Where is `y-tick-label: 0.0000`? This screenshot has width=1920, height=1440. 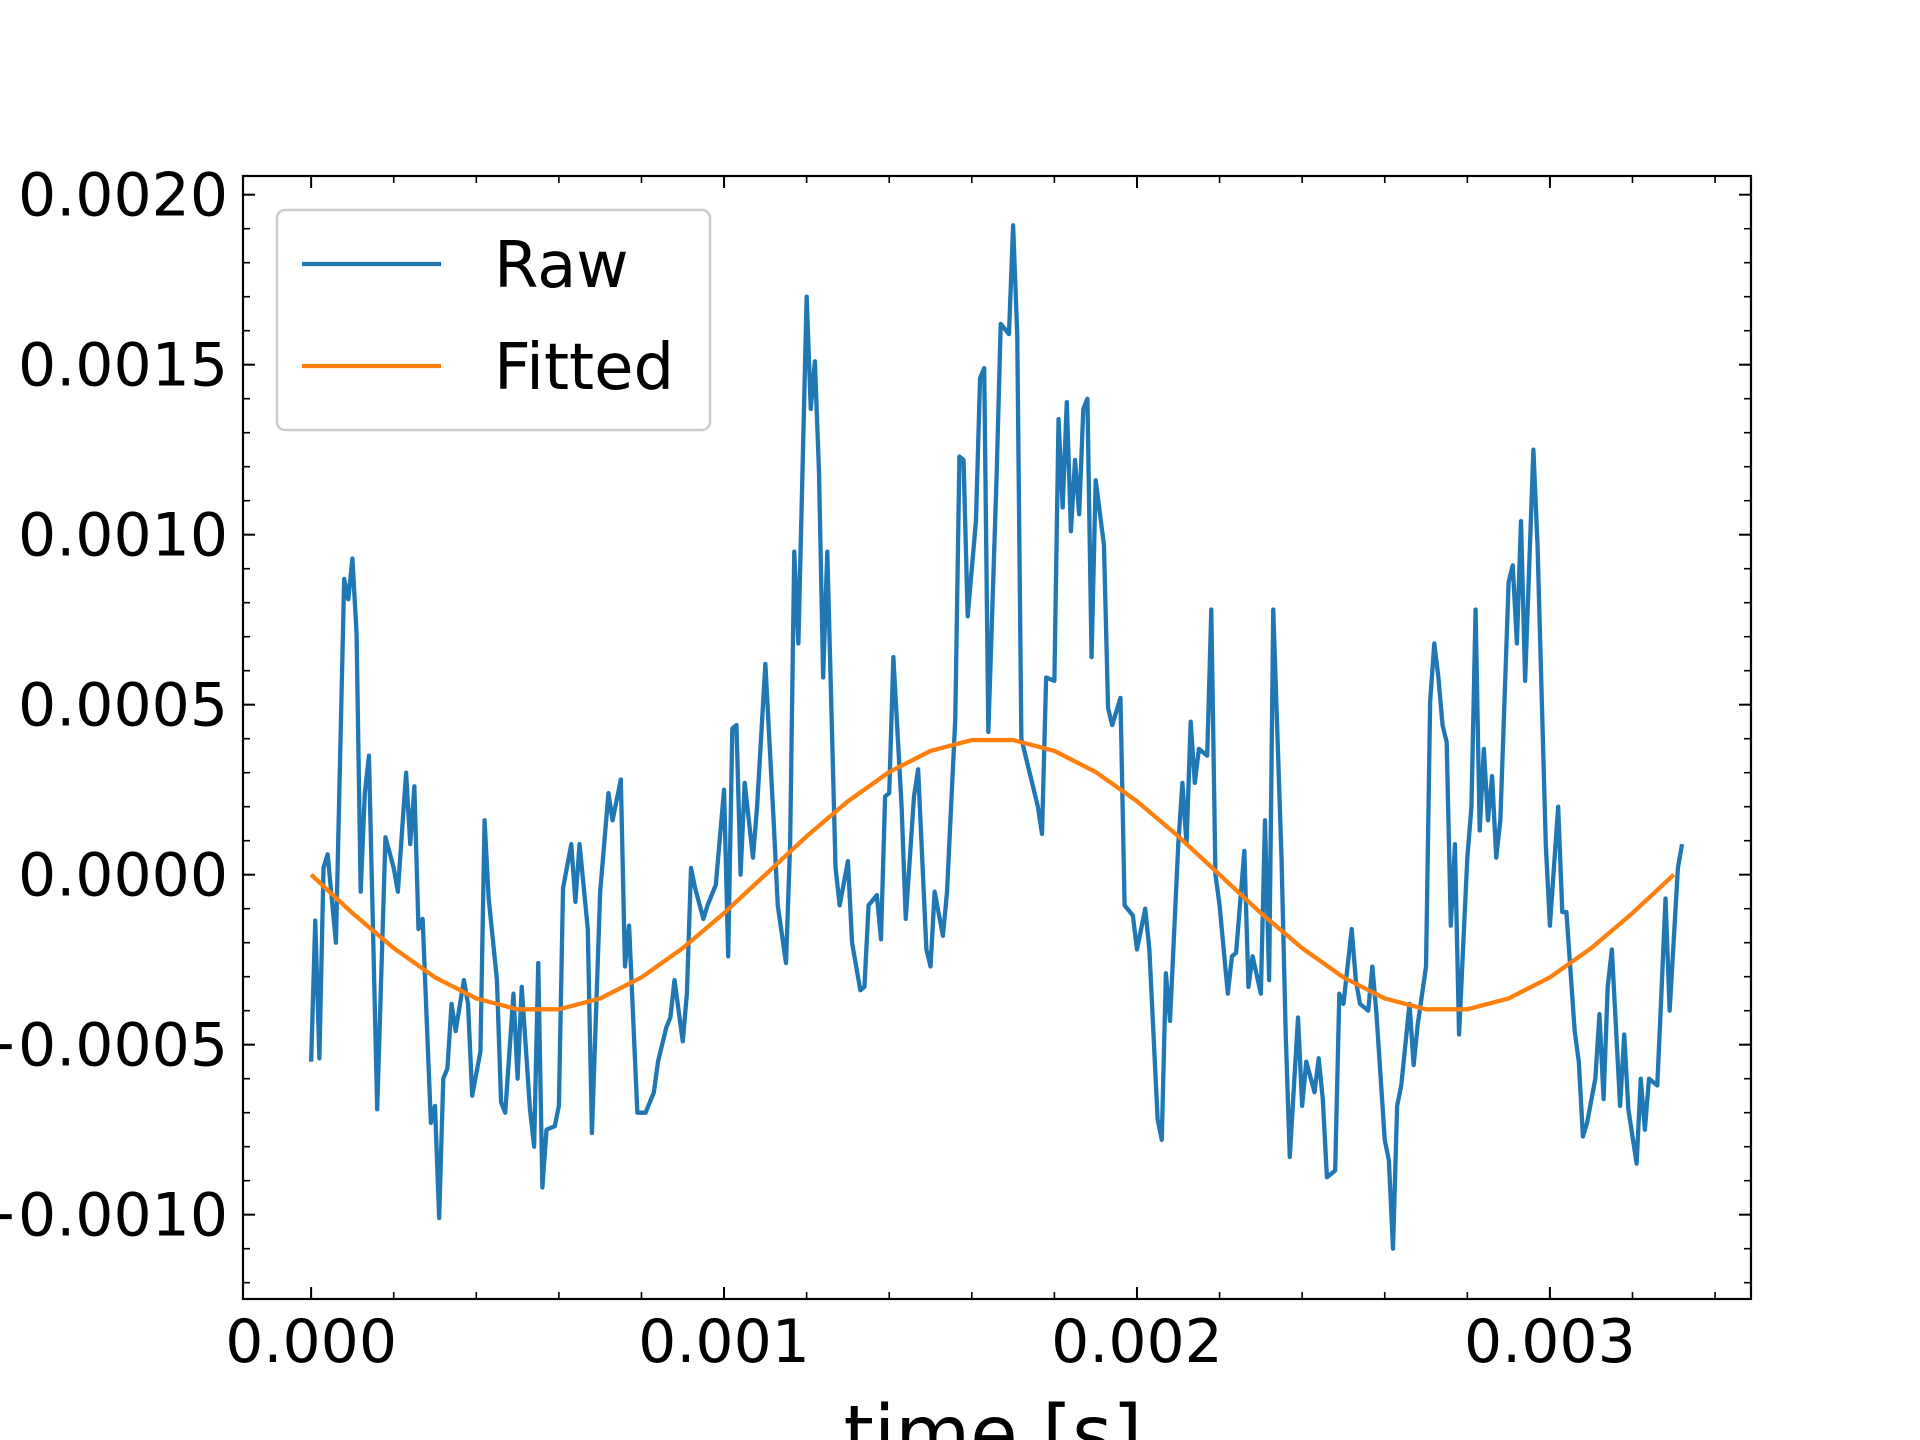
y-tick-label: 0.0000 is located at coordinates (123, 876).